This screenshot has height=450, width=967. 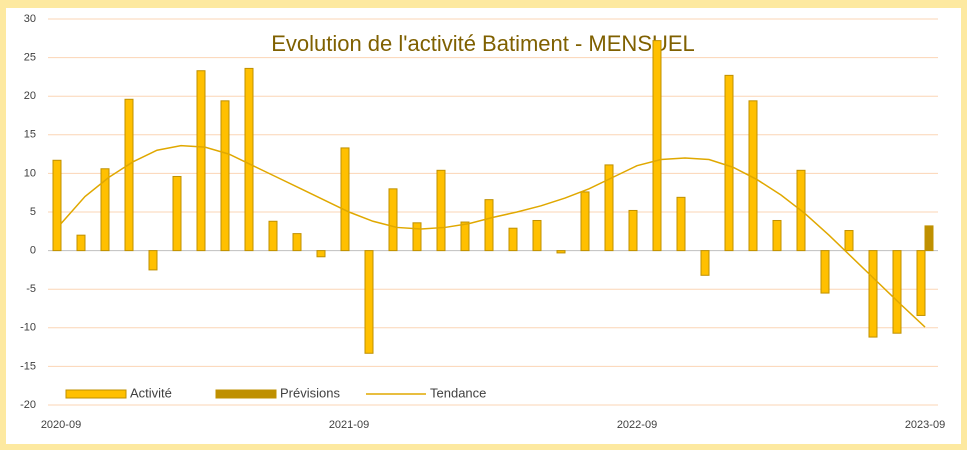 I want to click on y-tick-label: 0, so click(x=33, y=251).